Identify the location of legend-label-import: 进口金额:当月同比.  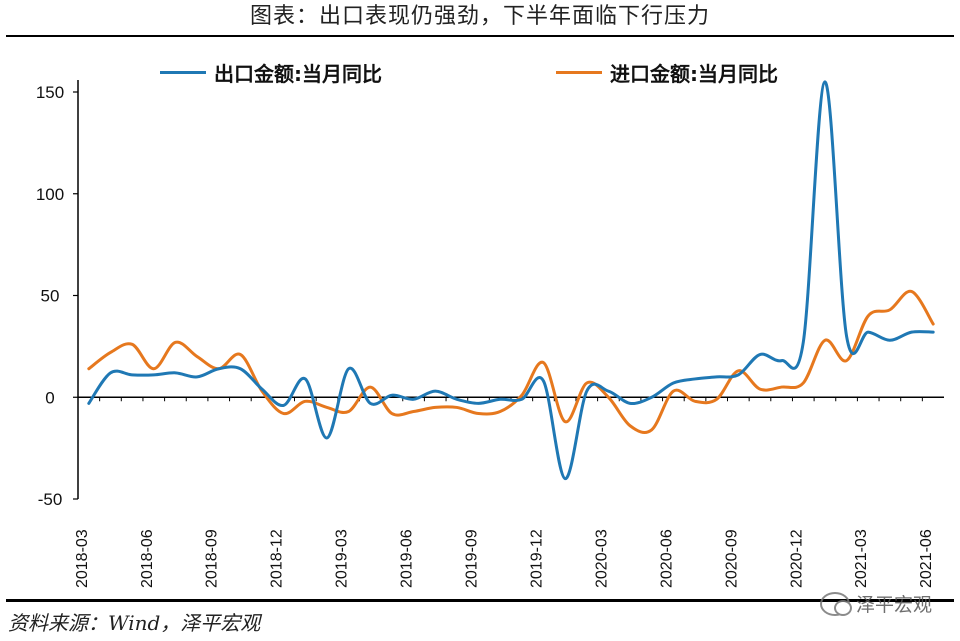
(694, 74).